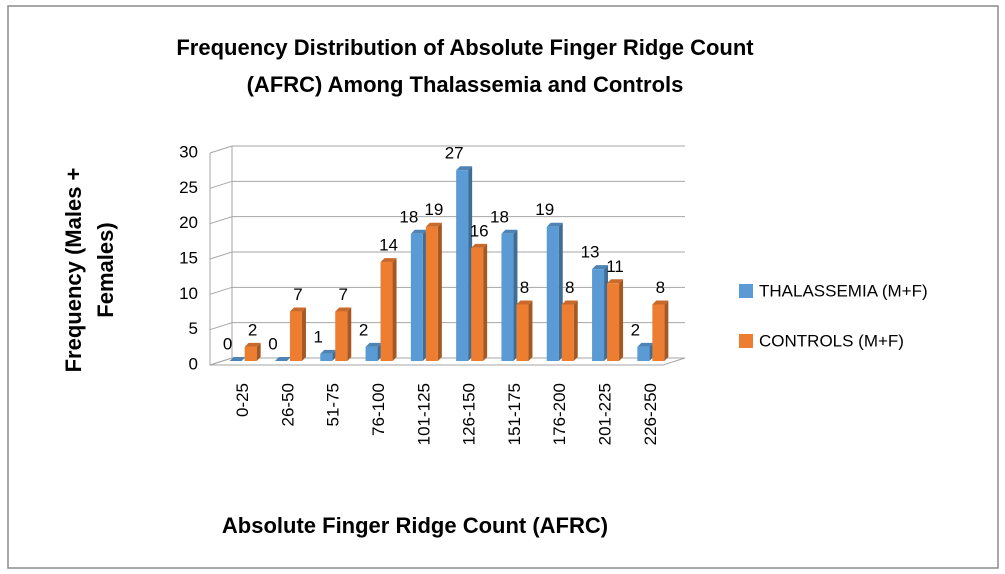 This screenshot has width=1005, height=574. Describe the element at coordinates (193, 363) in the screenshot. I see `y-tick-label: 0` at that location.